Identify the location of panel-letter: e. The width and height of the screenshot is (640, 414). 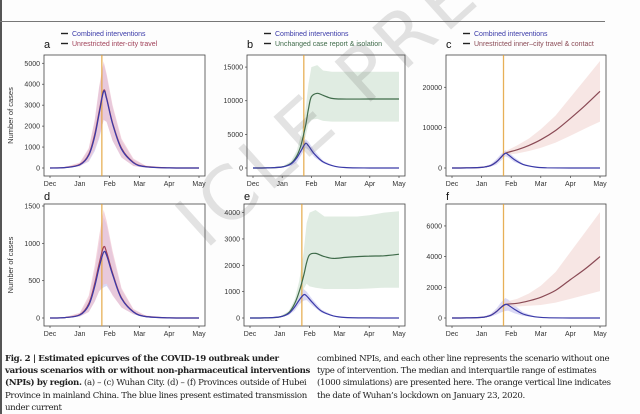
(247, 197).